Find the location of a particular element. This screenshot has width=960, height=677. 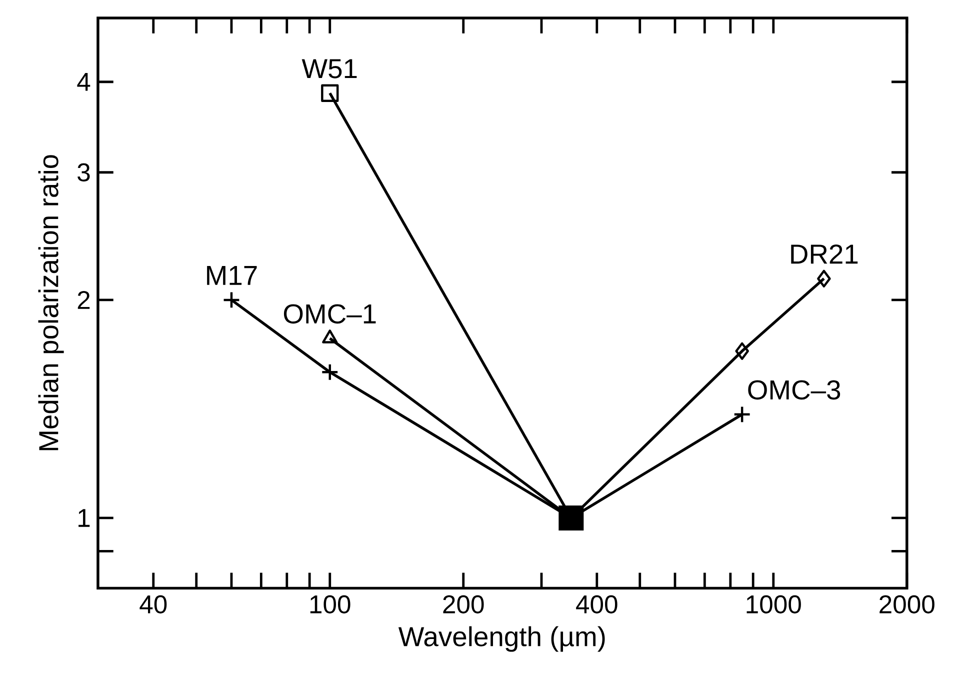

x-tick-label: 400 is located at coordinates (597, 604).